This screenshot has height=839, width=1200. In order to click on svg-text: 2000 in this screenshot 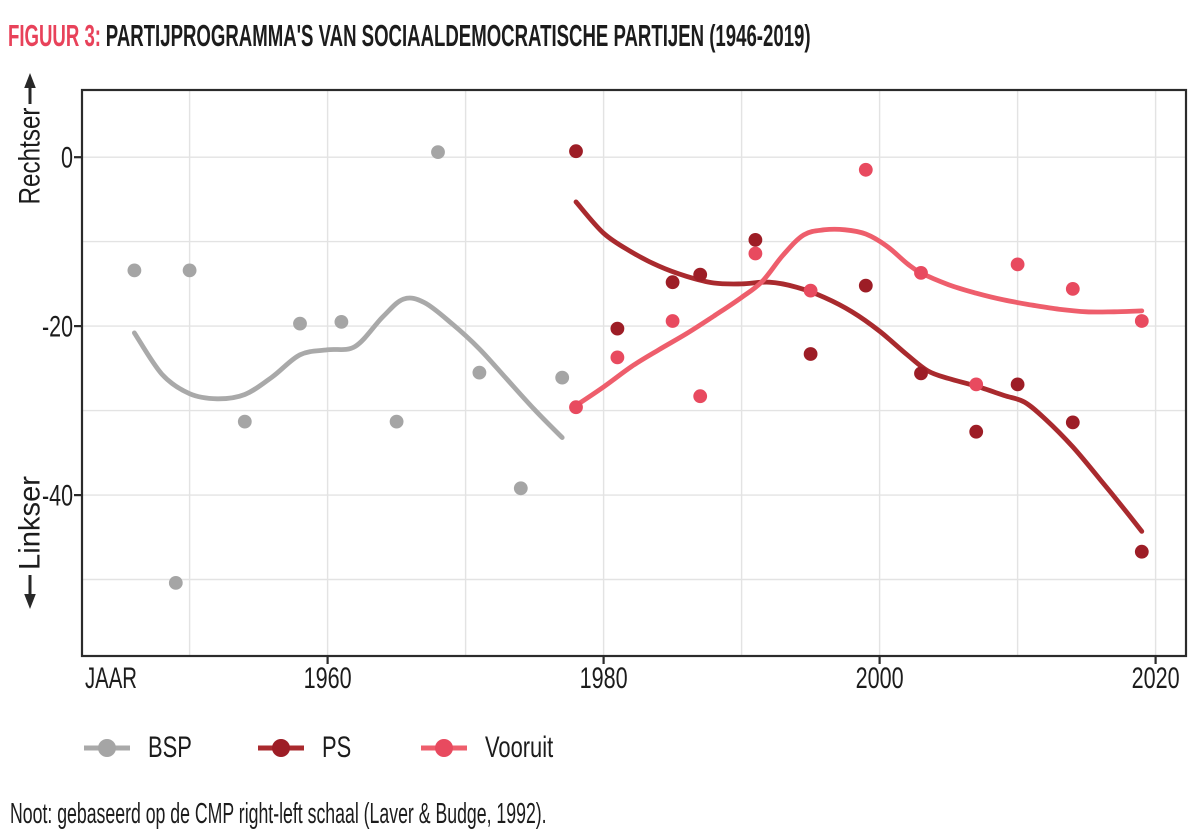, I will do `click(880, 678)`.